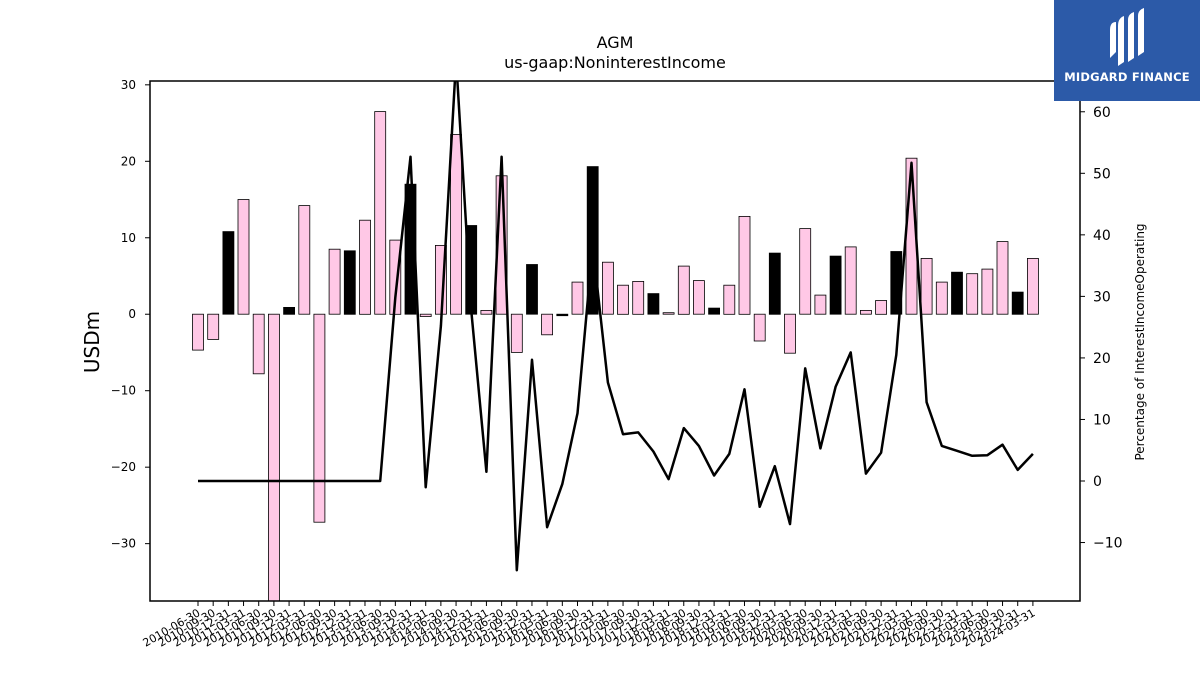  What do you see at coordinates (92, 342) in the screenshot?
I see `y-axis-label: USDm` at bounding box center [92, 342].